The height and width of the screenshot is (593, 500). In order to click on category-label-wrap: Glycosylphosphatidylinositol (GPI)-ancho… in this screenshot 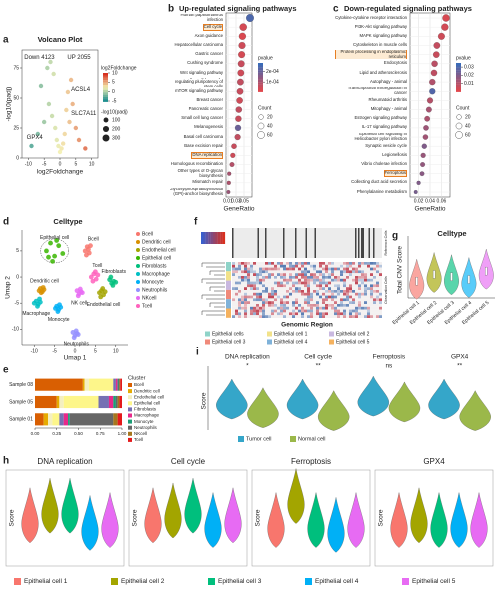, I will do `click(196, 192)`.